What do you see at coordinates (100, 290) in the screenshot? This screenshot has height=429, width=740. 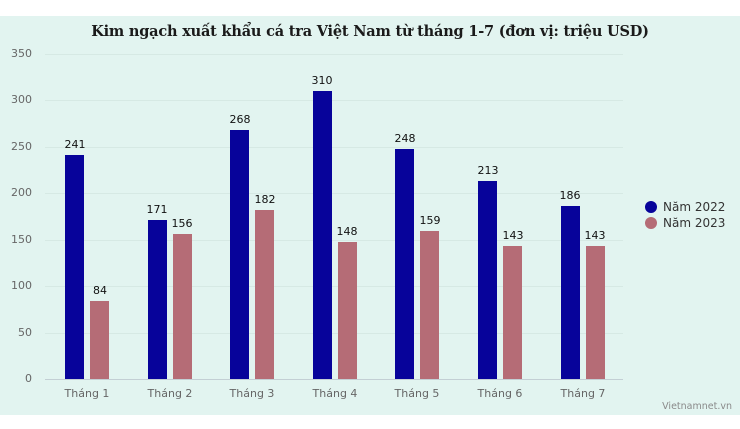 I see `data-label: 84` at bounding box center [100, 290].